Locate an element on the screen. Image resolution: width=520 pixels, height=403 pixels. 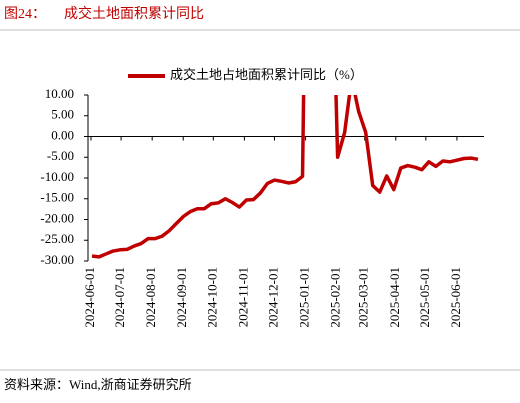
y-tick-label: -5.00 is located at coordinates (60, 155).